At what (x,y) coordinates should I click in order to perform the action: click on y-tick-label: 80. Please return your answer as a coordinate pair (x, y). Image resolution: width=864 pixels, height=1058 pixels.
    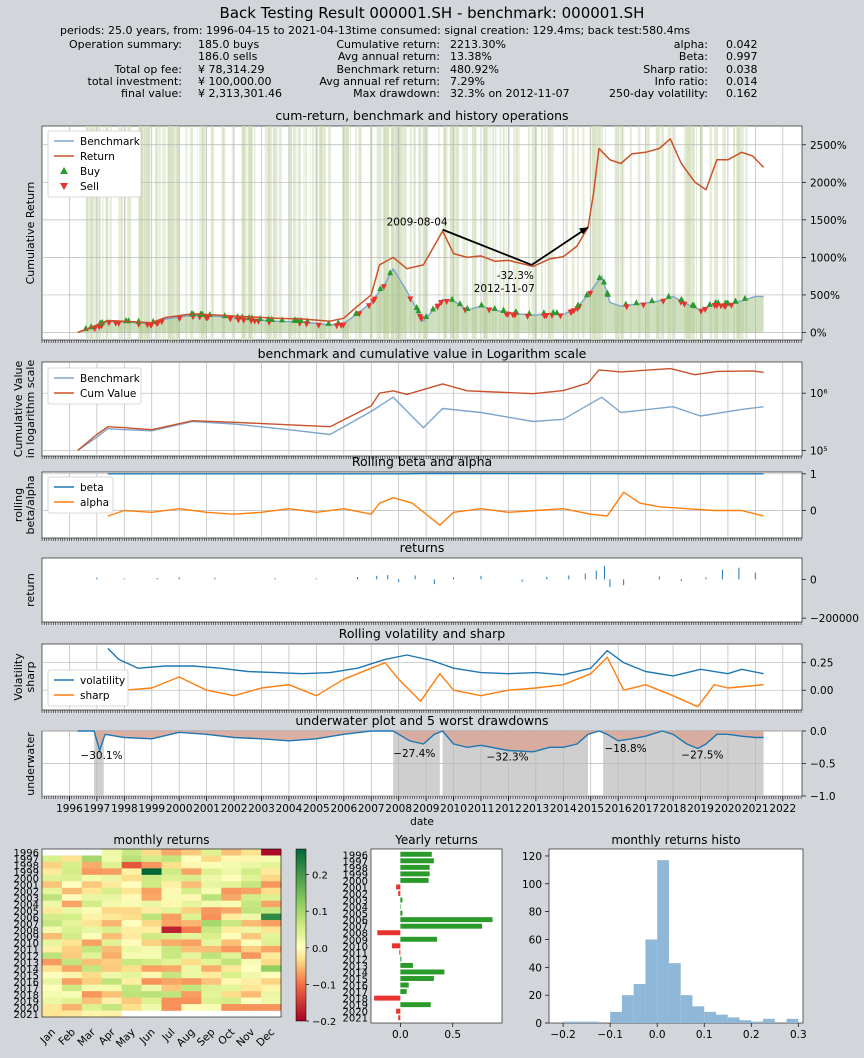
    Looking at the image, I should click on (535, 913).